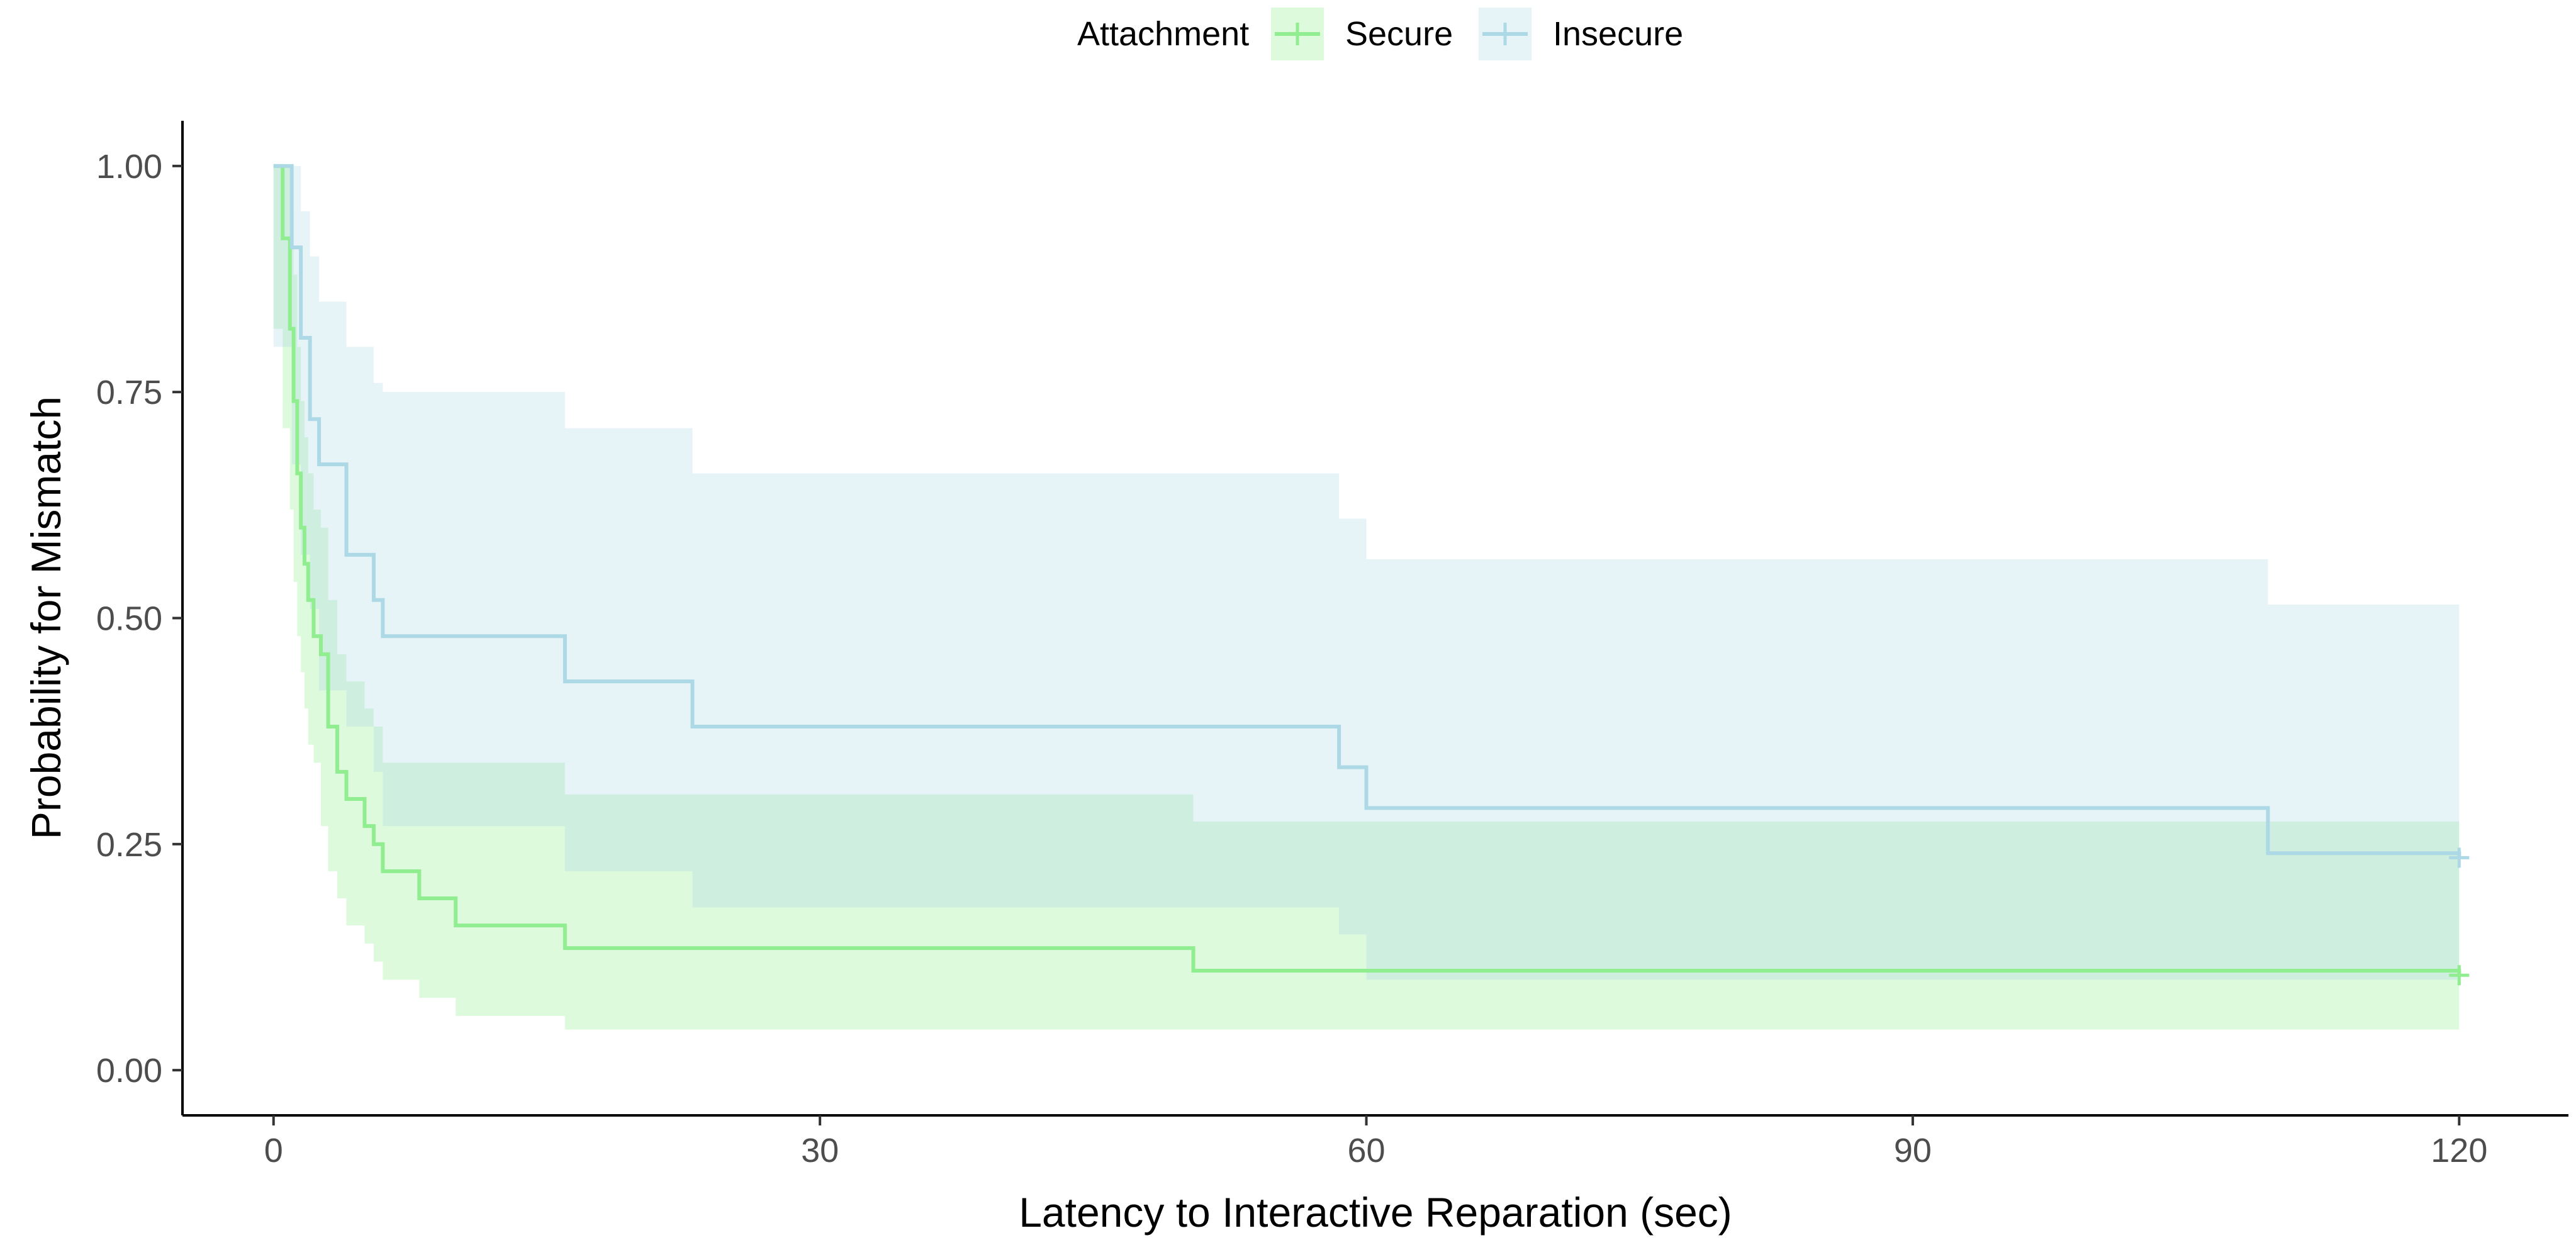  Describe the element at coordinates (820, 1150) in the screenshot. I see `x-tick-label: 30` at that location.